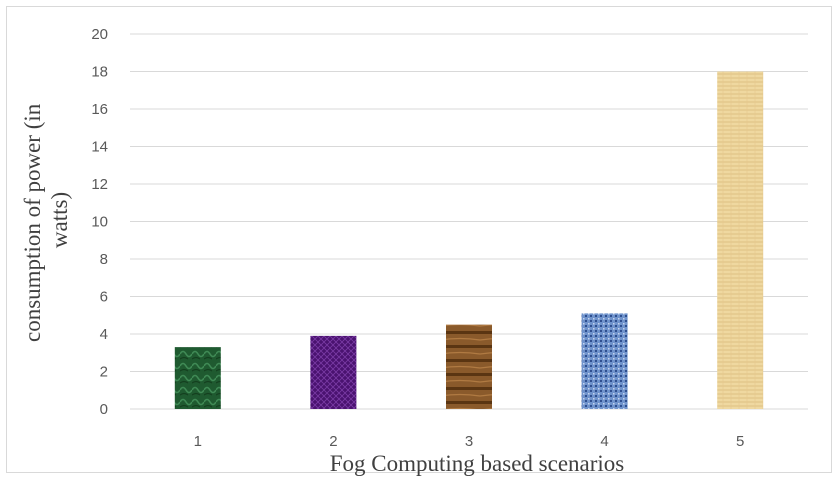  I want to click on x-tick-label: 2, so click(333, 441).